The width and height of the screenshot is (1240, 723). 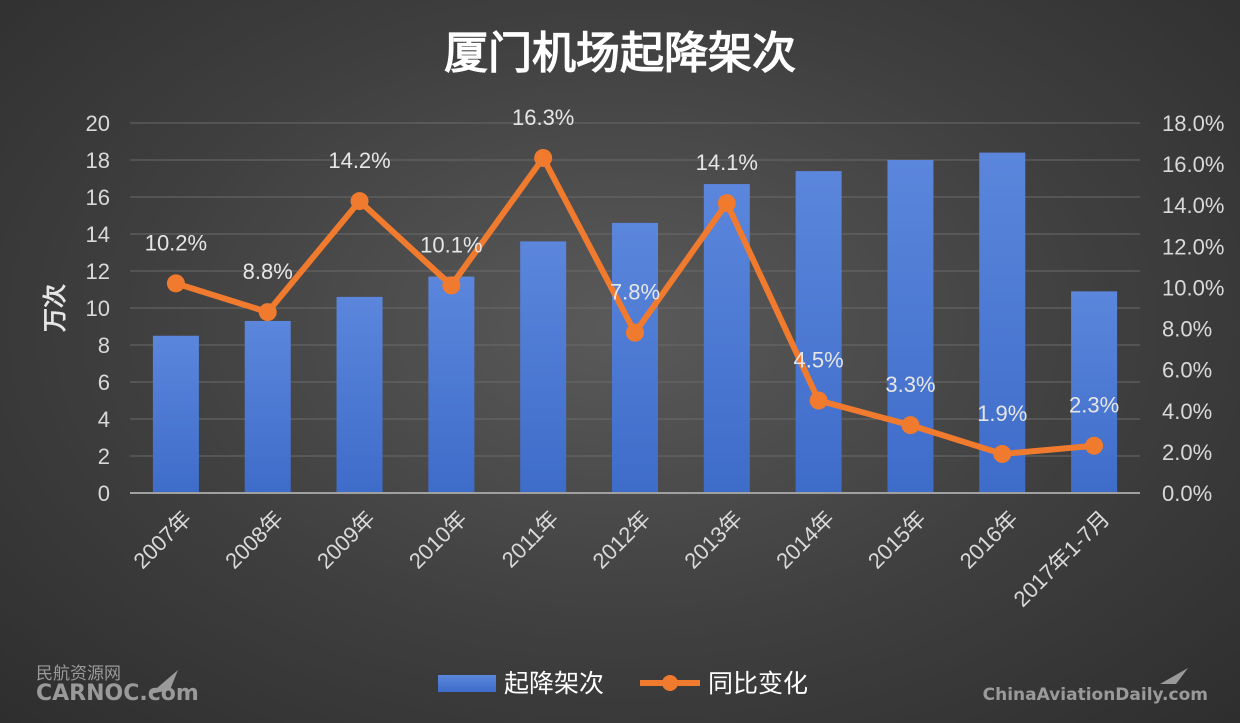 I want to click on x-tick-label: 2011年, so click(x=530, y=539).